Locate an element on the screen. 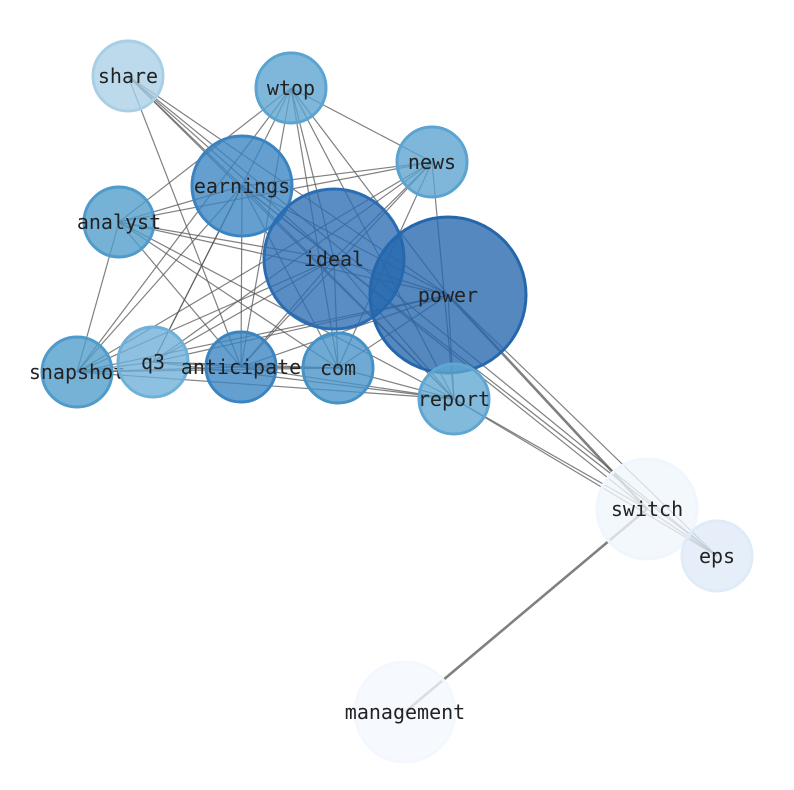  node-snapshot: snapshot is located at coordinates (77, 372).